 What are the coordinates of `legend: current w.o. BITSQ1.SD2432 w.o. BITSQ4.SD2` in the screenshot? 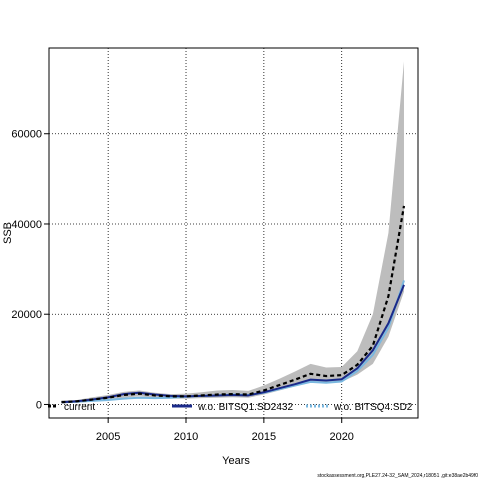 It's located at (230, 407).